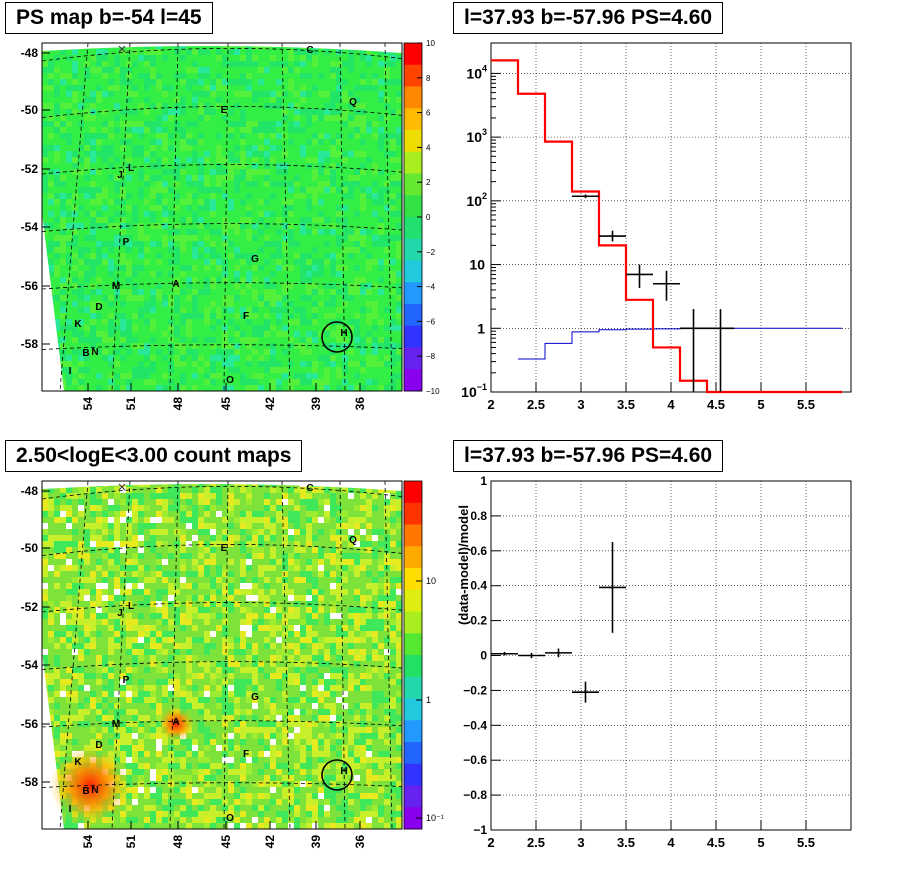 This screenshot has height=875, width=898. I want to click on y-tick-label: −0.2, so click(475, 690).